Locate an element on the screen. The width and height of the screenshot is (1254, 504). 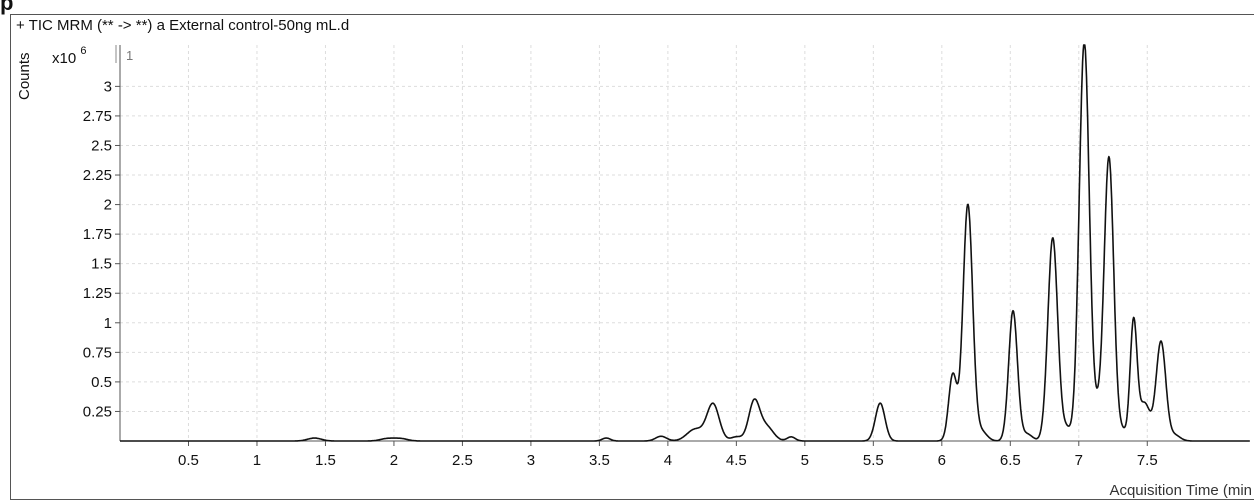
x-tick-label: 1.5 is located at coordinates (325, 460).